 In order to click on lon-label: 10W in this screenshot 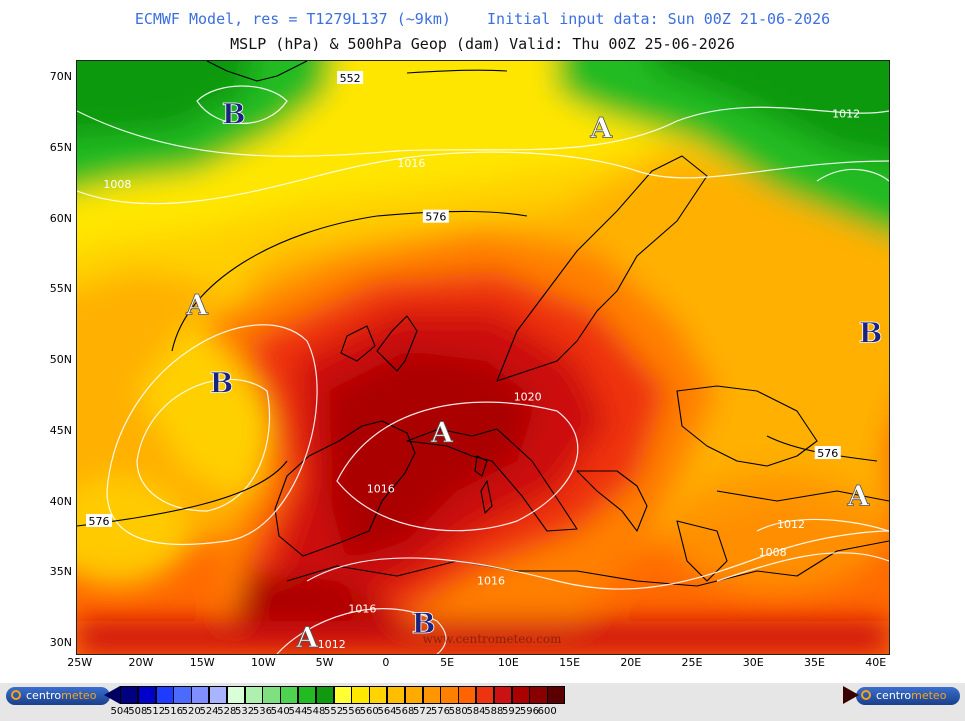, I will do `click(263, 662)`.